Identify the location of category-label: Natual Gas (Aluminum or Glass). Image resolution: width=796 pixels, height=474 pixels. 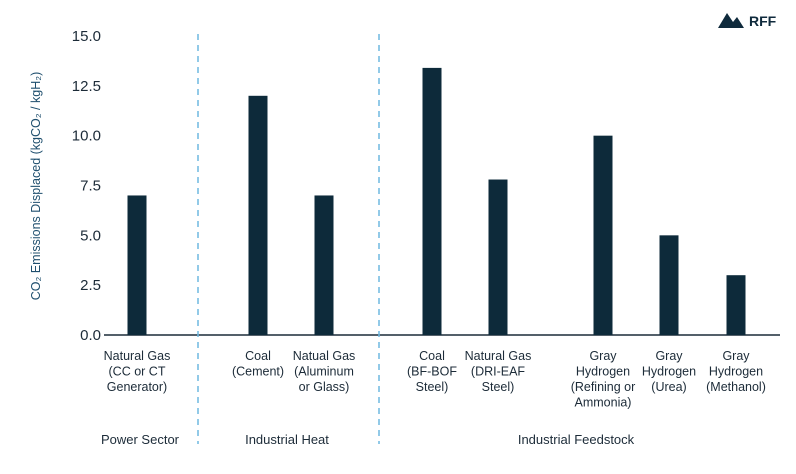
(324, 371).